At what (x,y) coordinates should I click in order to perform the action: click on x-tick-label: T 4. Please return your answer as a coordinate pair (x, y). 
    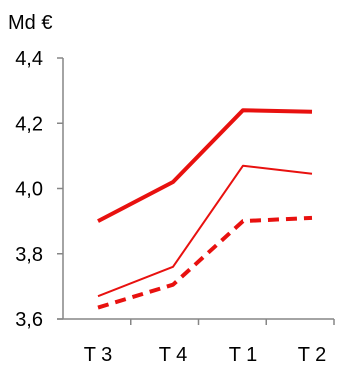
    Looking at the image, I should click on (173, 354).